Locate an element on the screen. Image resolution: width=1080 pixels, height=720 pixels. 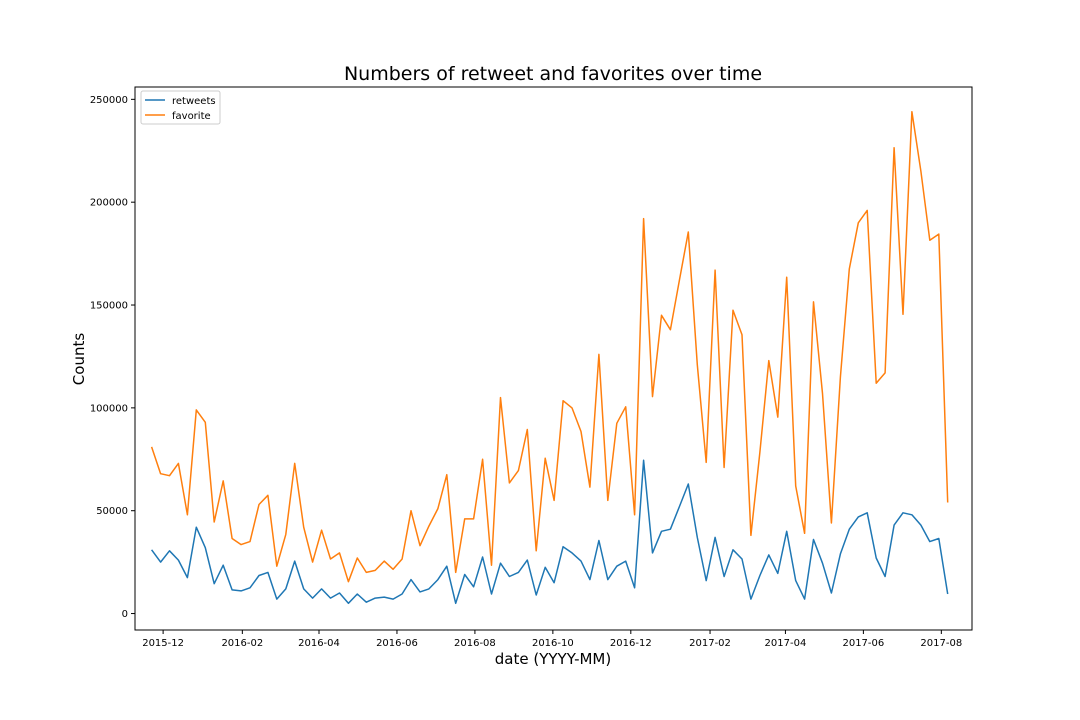
x-tick-label: 2016-10 is located at coordinates (553, 643).